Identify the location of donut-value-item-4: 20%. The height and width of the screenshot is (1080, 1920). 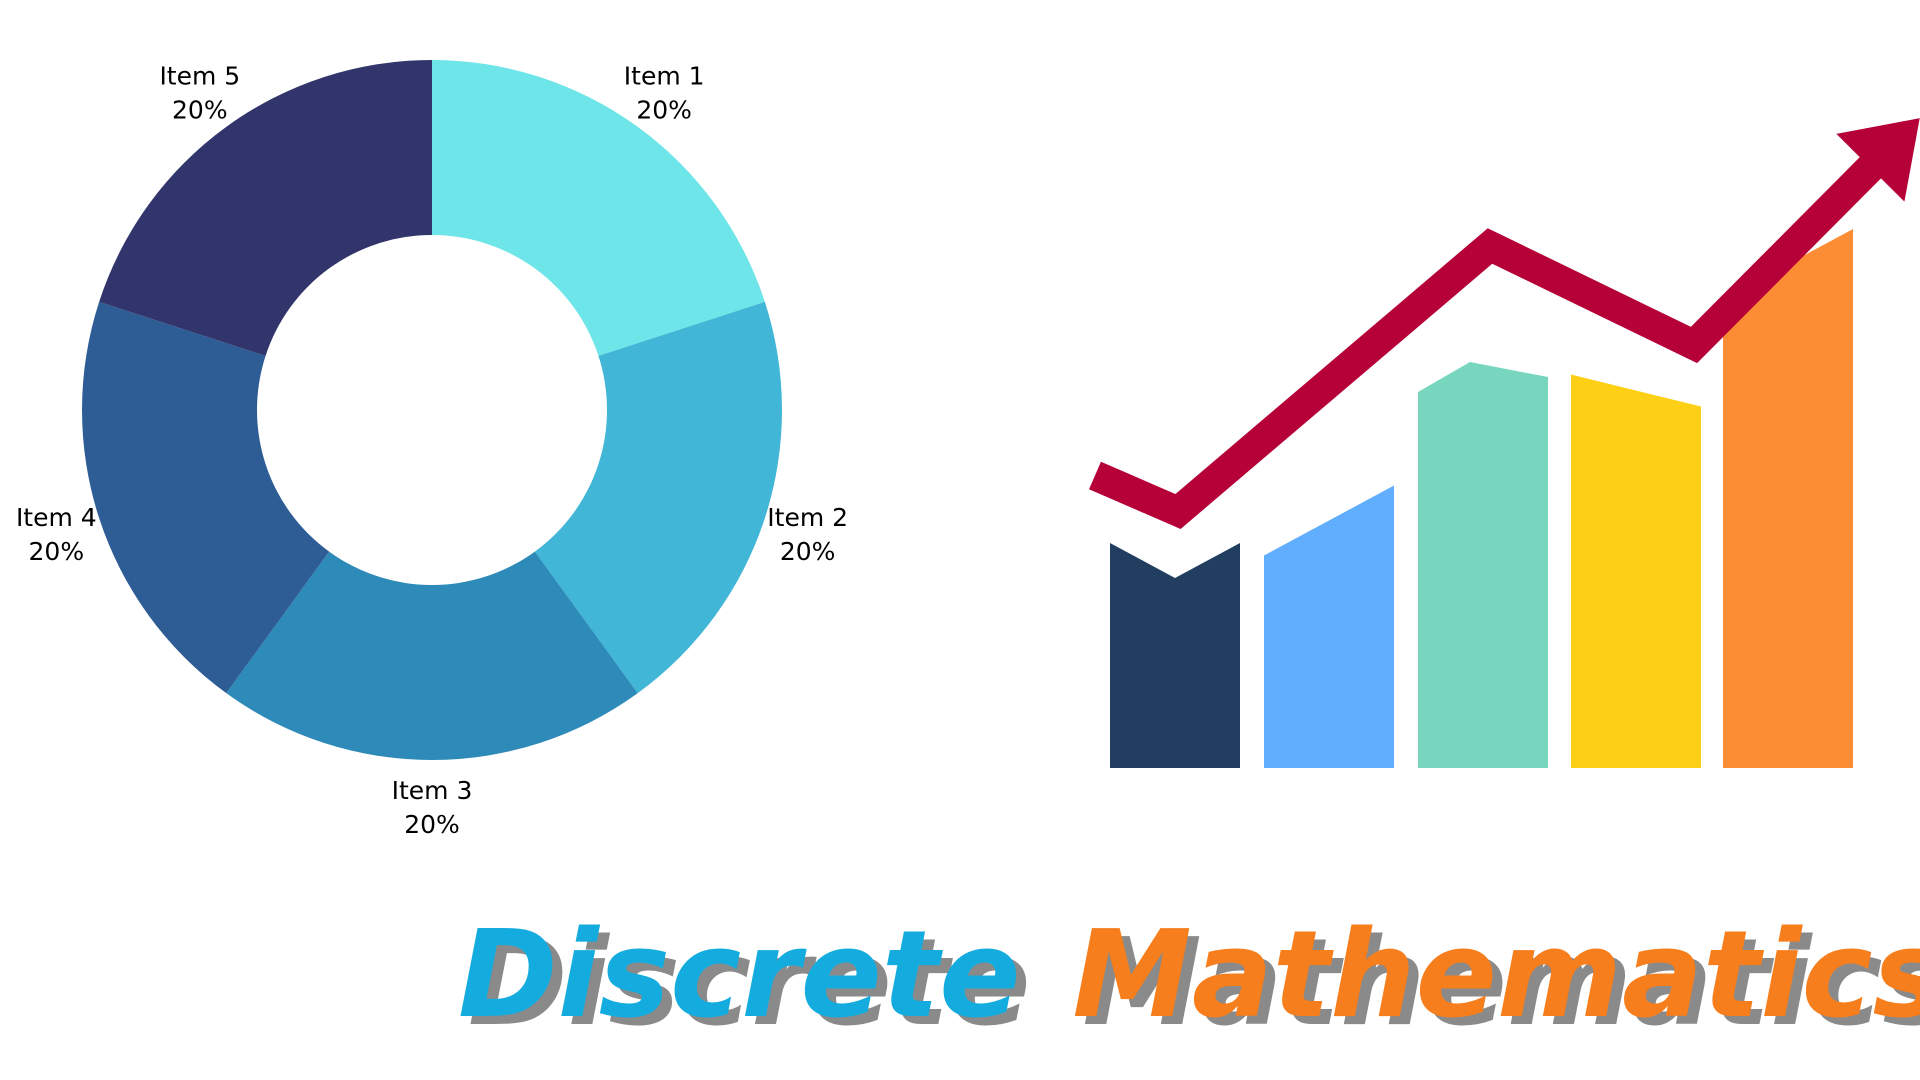
(57, 551).